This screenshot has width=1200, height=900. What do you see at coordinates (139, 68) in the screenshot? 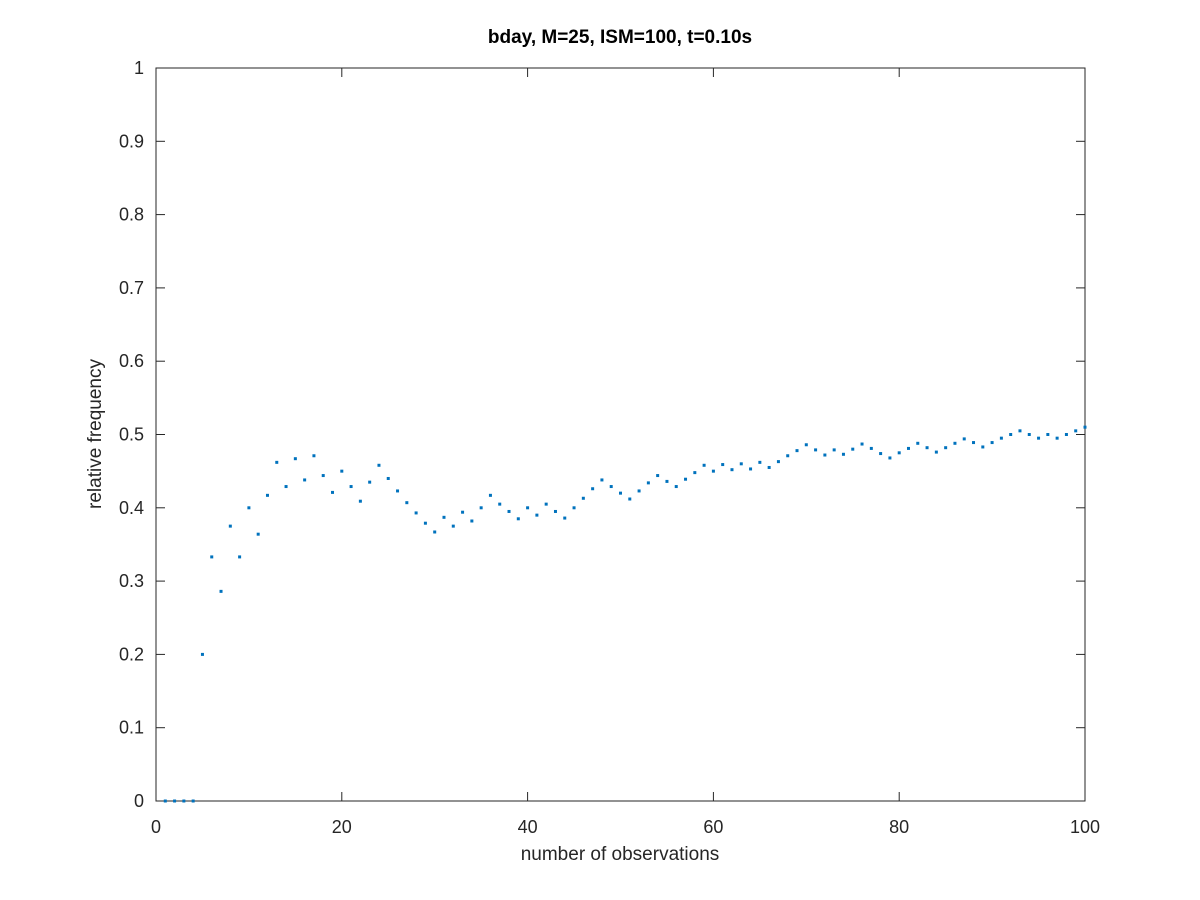
I see `y-tick-label: 1` at bounding box center [139, 68].